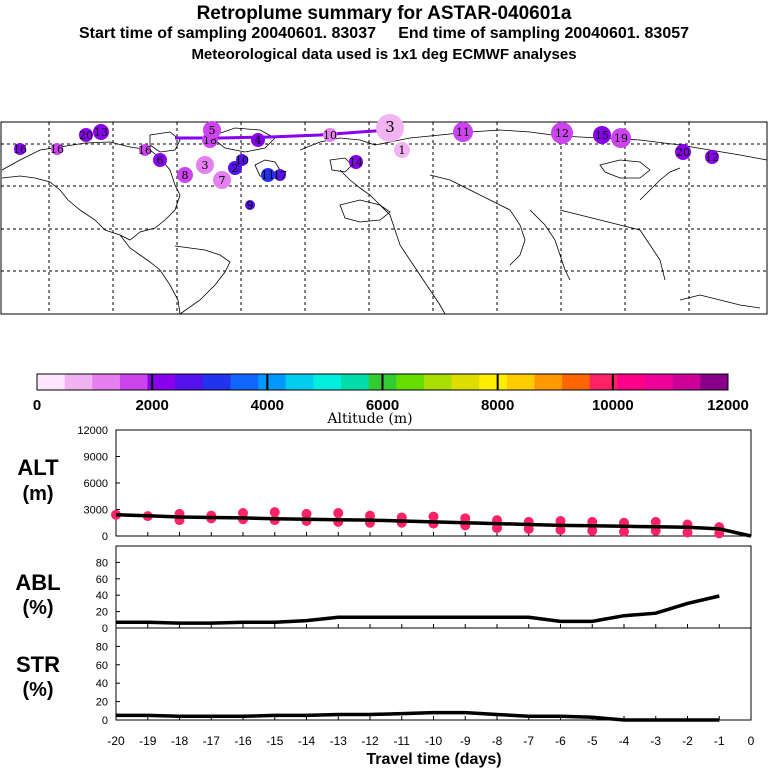  What do you see at coordinates (92, 431) in the screenshot?
I see `y-tick-label: 12000` at bounding box center [92, 431].